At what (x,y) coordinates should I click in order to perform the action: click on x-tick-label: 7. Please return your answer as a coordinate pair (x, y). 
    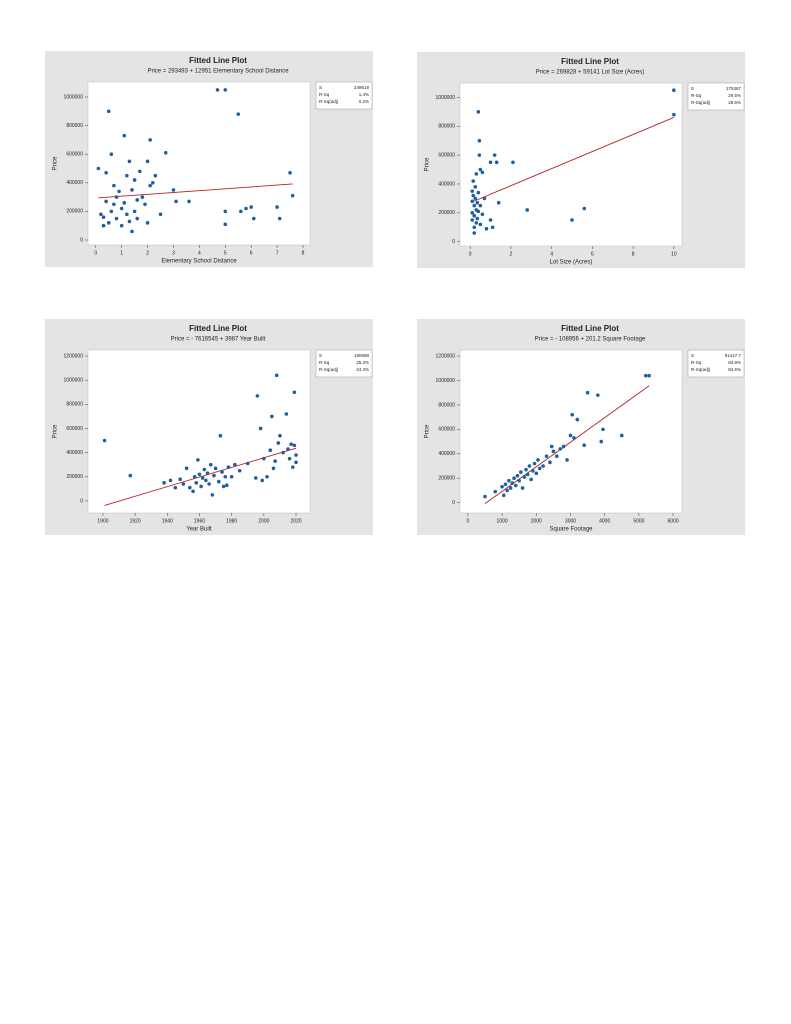
    Looking at the image, I should click on (277, 253).